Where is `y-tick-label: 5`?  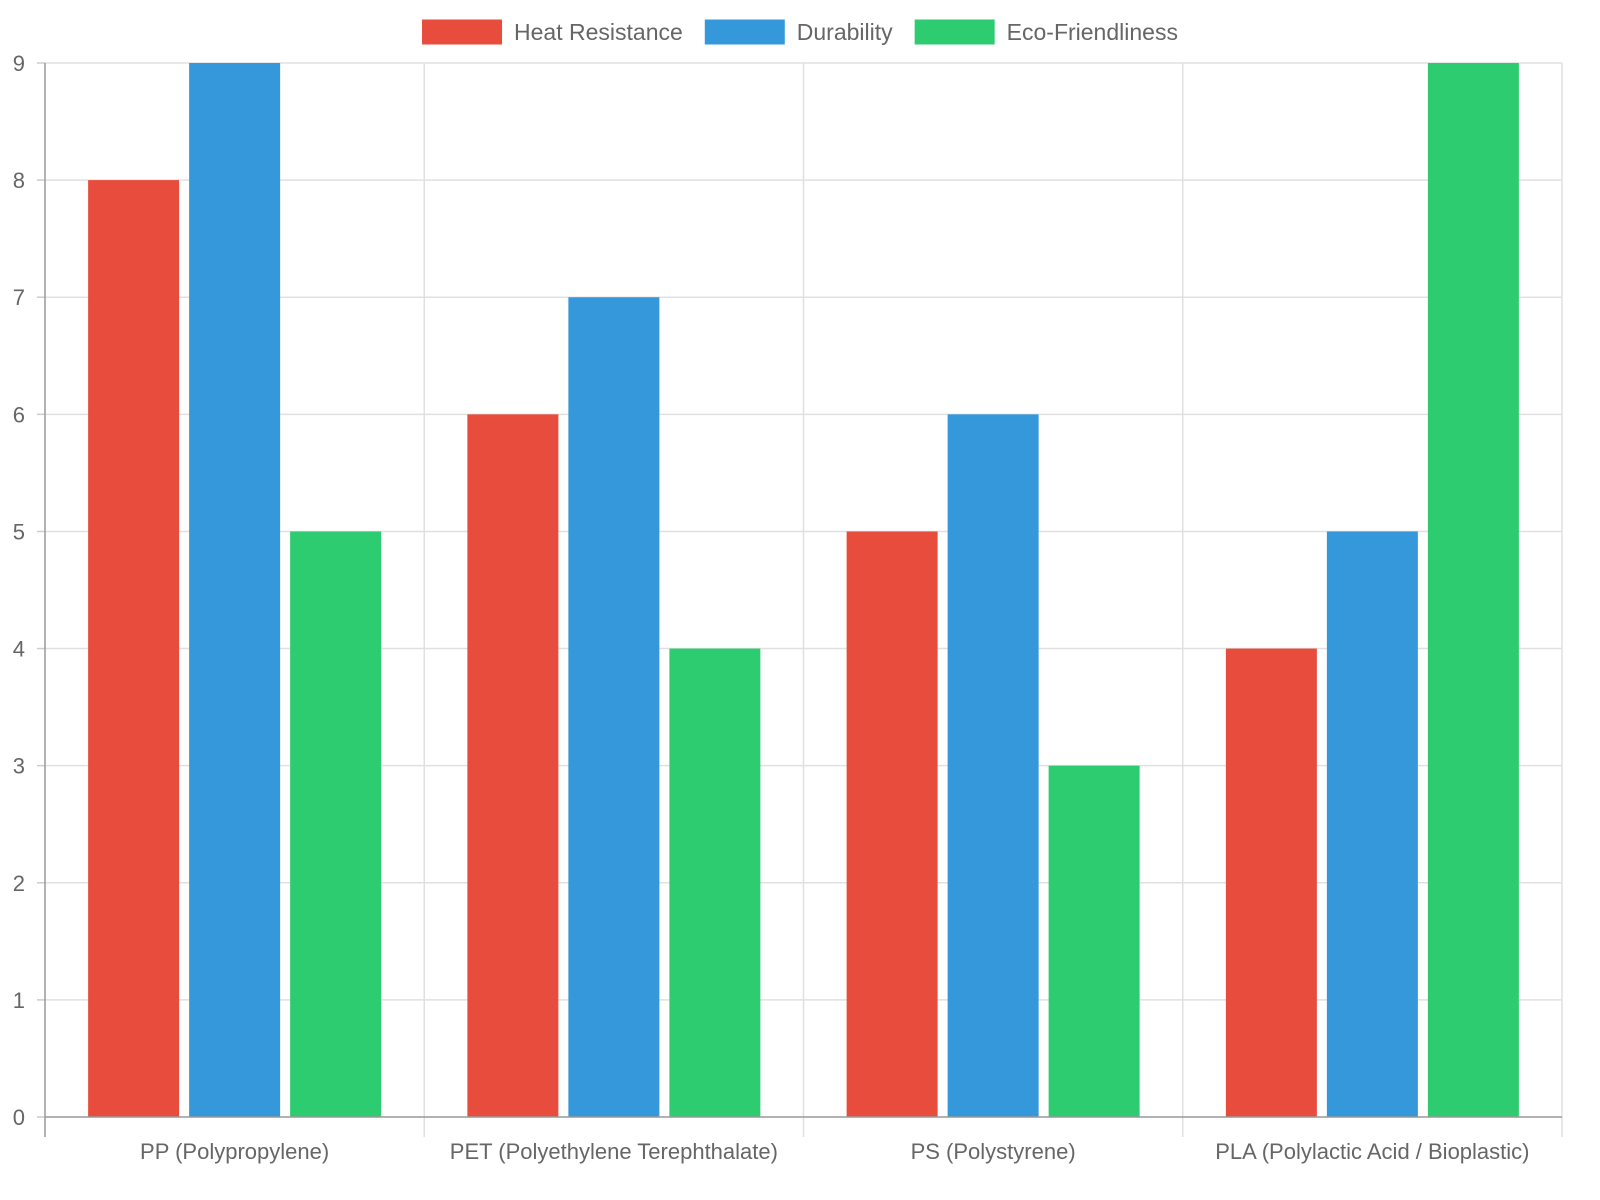 y-tick-label: 5 is located at coordinates (19, 531).